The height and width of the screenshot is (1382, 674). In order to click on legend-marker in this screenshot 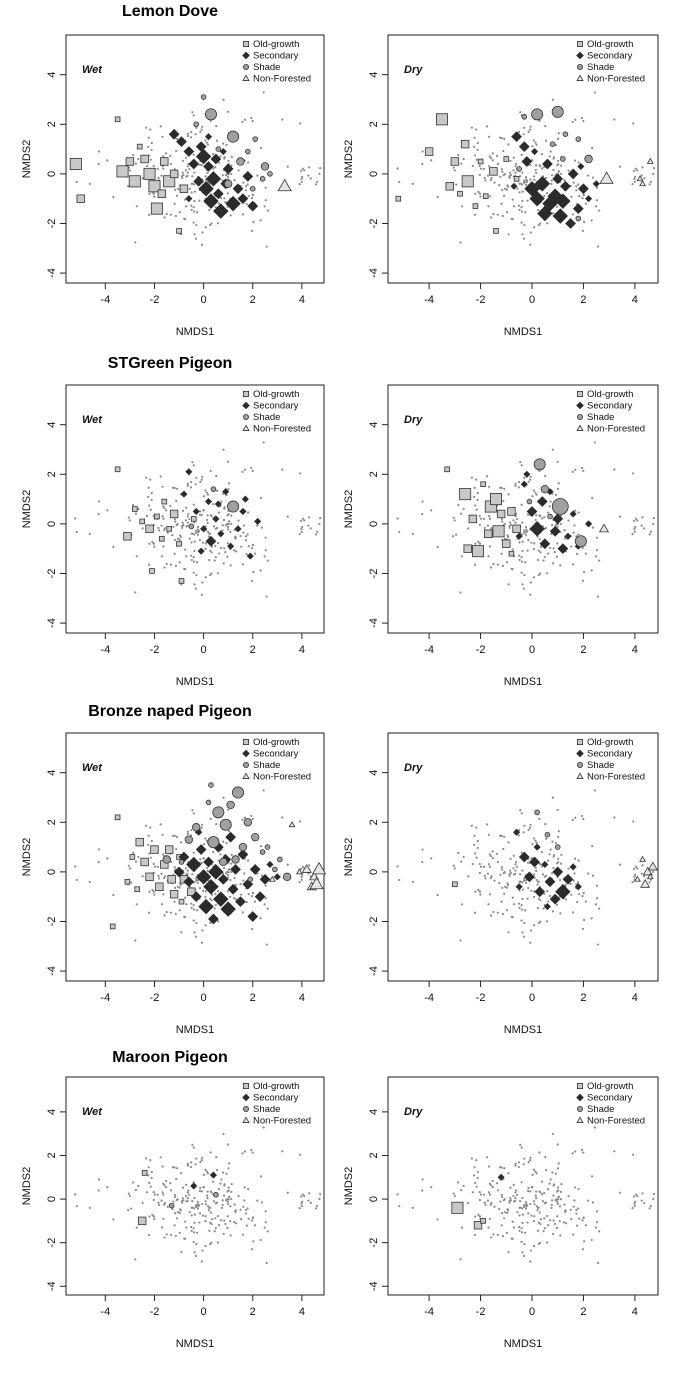, I will do `click(245, 43)`.